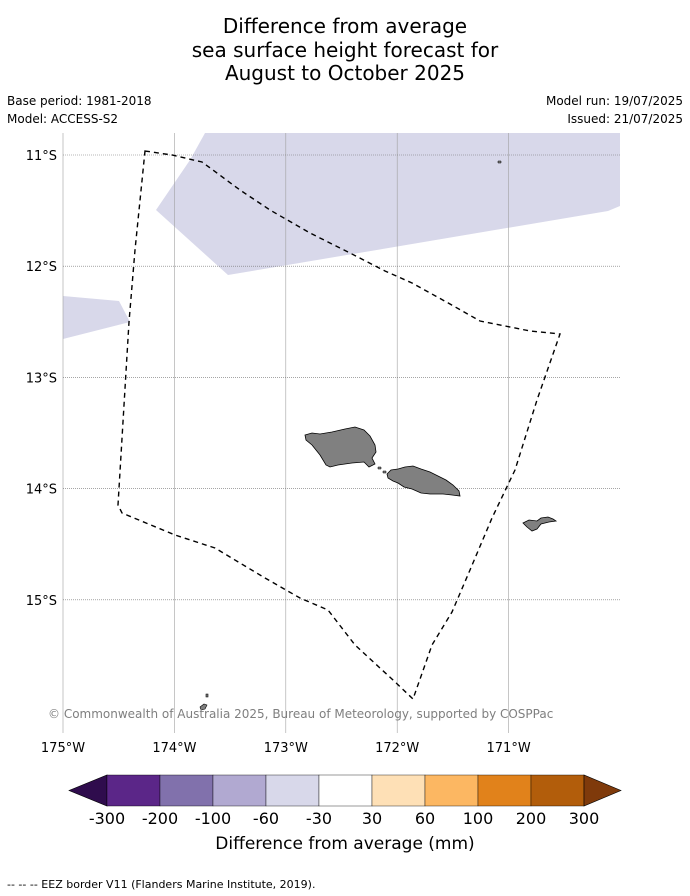 The image size is (690, 896). Describe the element at coordinates (345, 26) in the screenshot. I see `title-line-1: Difference from average` at that location.